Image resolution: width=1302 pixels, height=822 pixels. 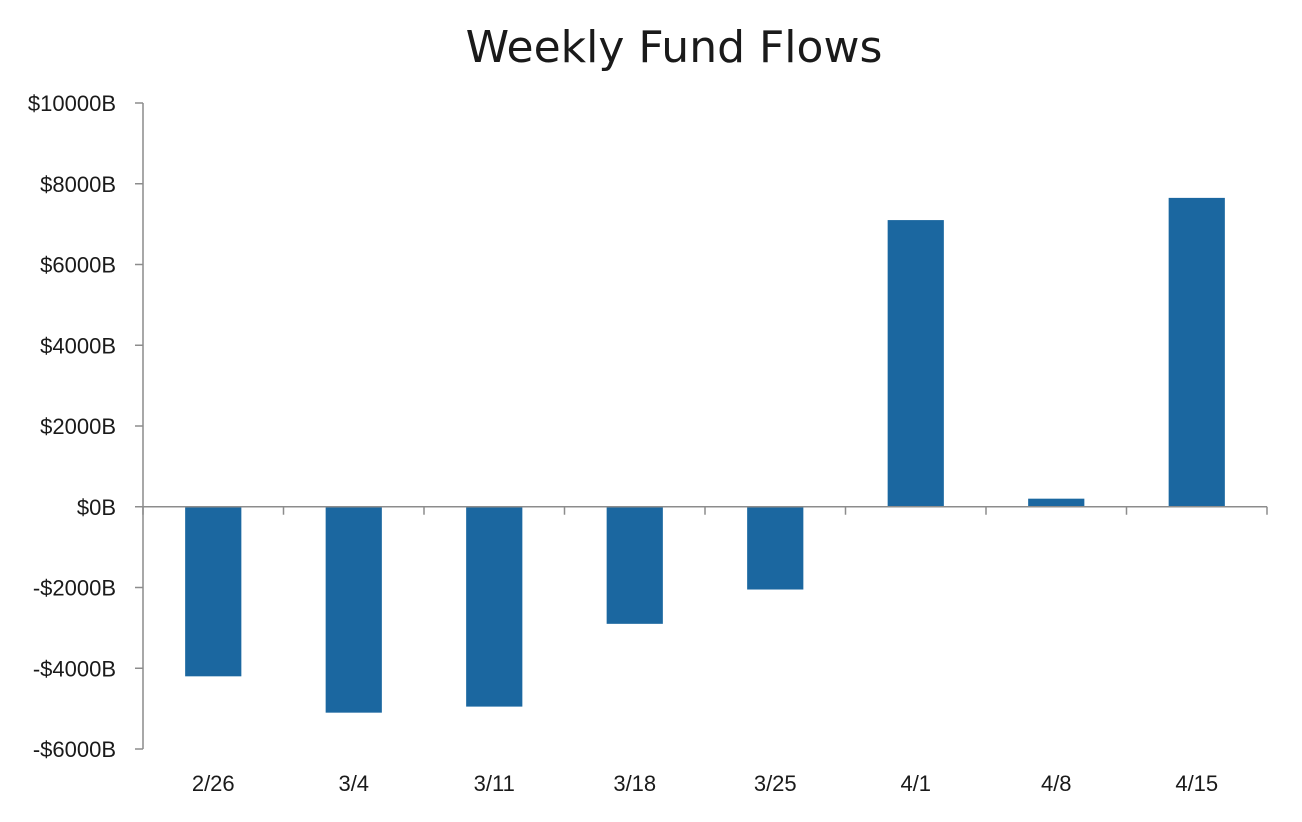 What do you see at coordinates (74, 749) in the screenshot?
I see `y-tick-label: -$6000B` at bounding box center [74, 749].